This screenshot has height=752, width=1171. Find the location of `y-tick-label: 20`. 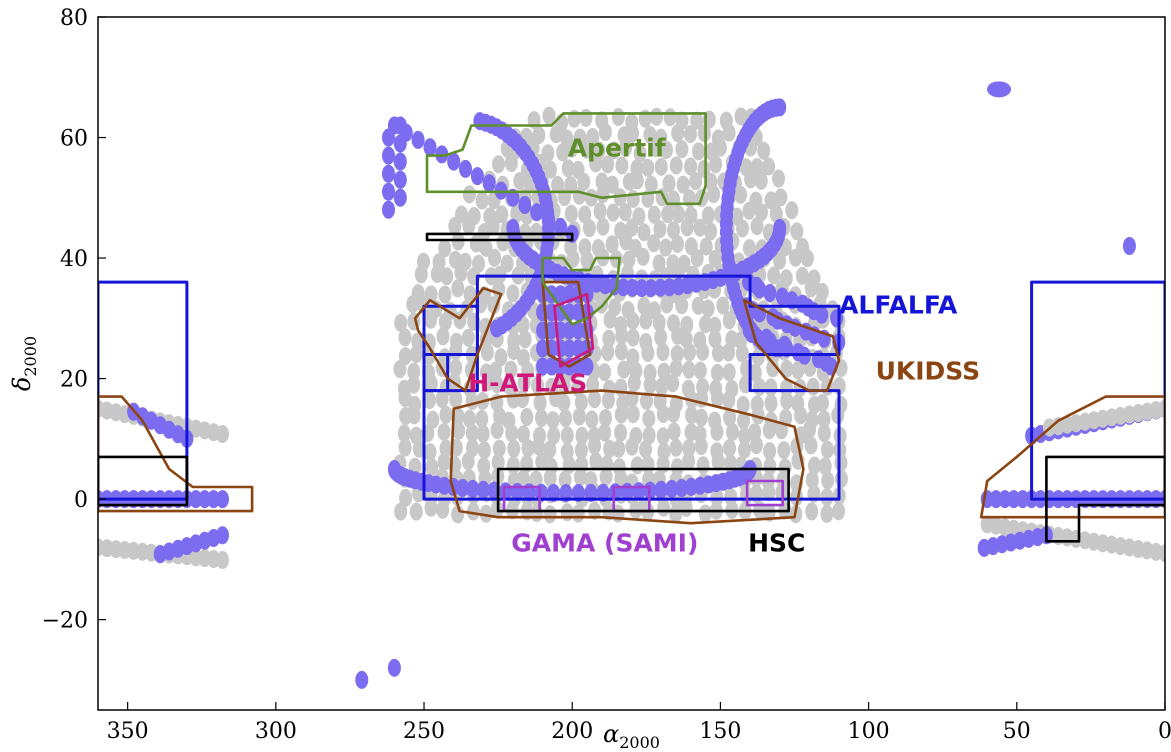

y-tick-label: 20 is located at coordinates (74, 380).